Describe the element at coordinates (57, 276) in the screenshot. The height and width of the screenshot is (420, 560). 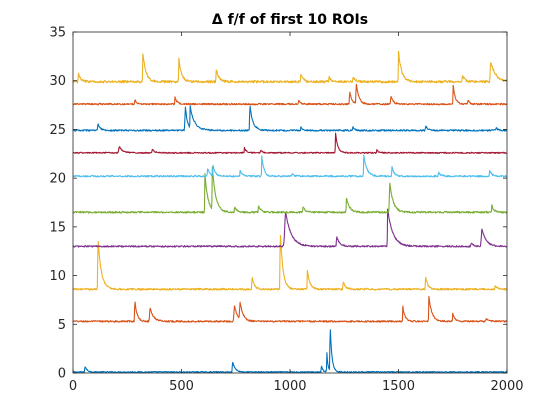
I see `y-tick-label: 10` at that location.